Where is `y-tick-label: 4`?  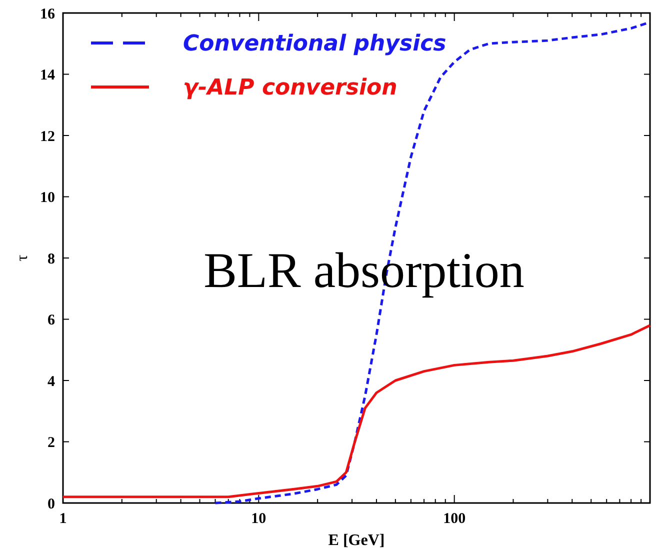 y-tick-label: 4 is located at coordinates (52, 382).